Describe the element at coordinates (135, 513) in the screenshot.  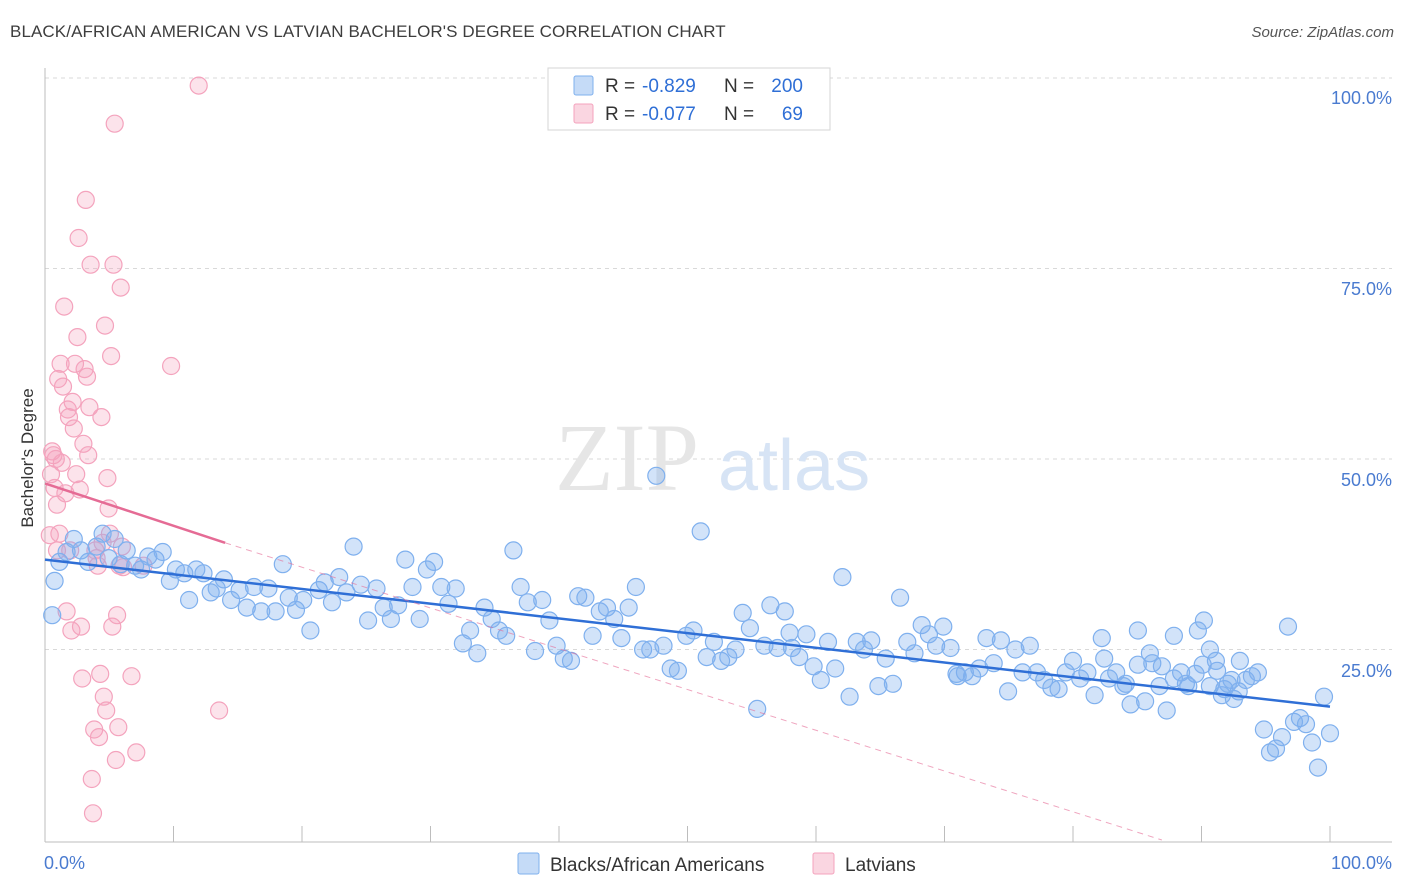
I see `latvian-trend-line` at that location.